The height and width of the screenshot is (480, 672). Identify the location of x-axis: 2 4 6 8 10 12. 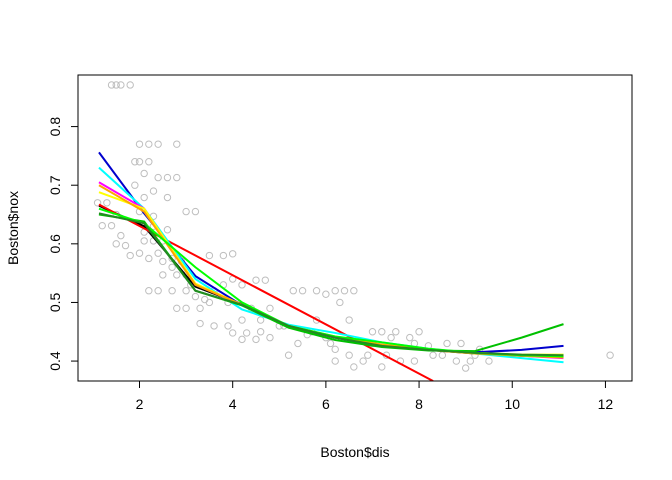
(375, 396).